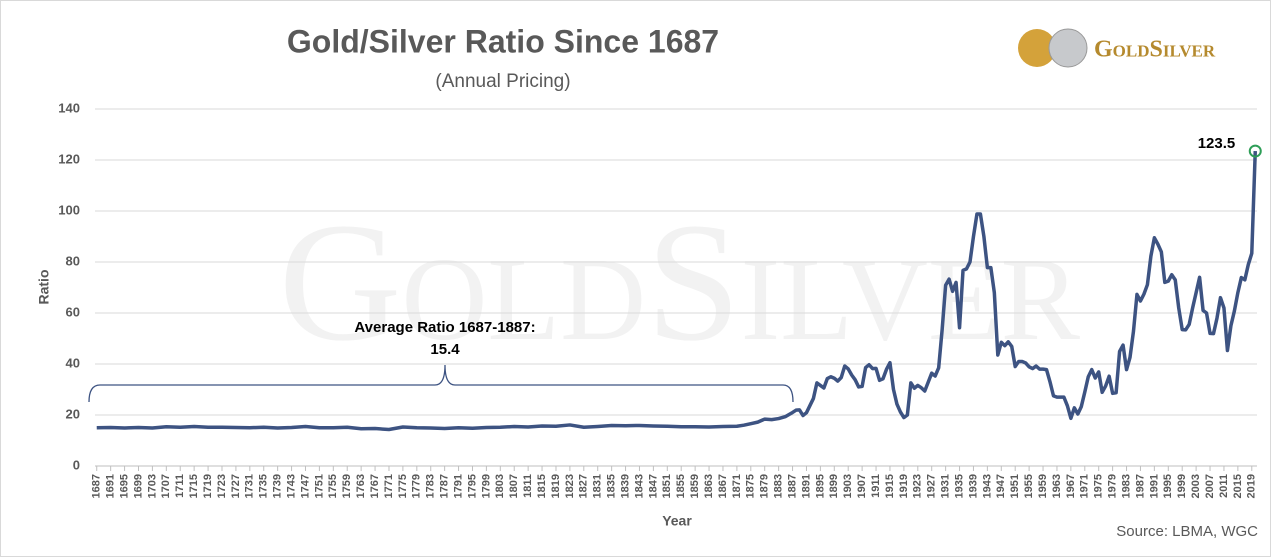 The width and height of the screenshot is (1271, 557). Describe the element at coordinates (1168, 486) in the screenshot. I see `x-tick-label: 1995` at that location.